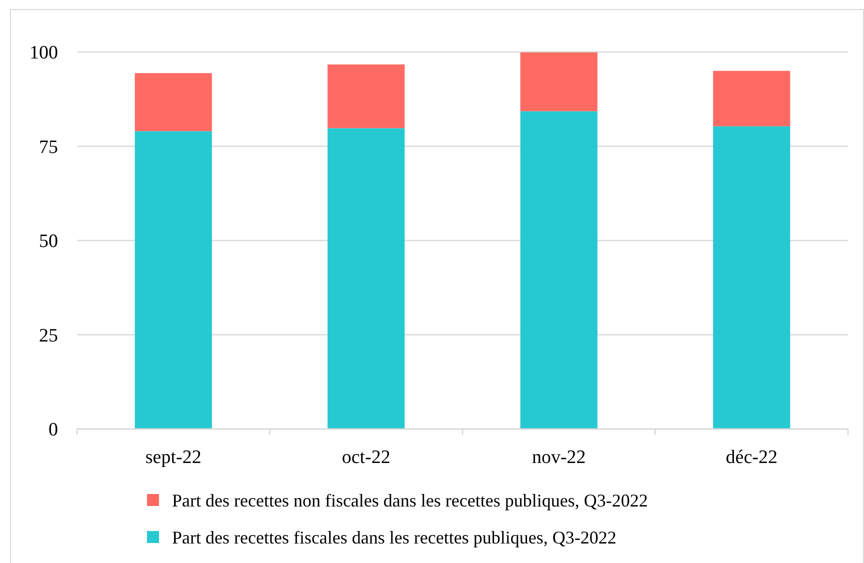 The image size is (864, 563). What do you see at coordinates (366, 457) in the screenshot?
I see `x-tick-label: oct-22` at bounding box center [366, 457].